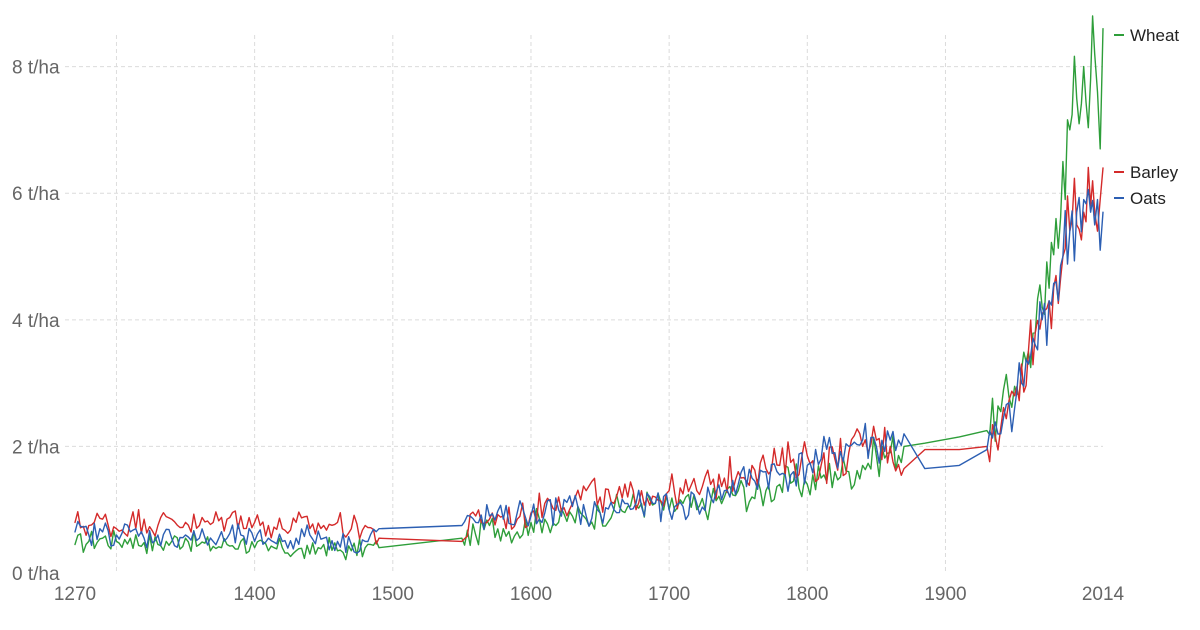 This screenshot has height=630, width=1200. Describe the element at coordinates (1154, 35) in the screenshot. I see `legend-label-wheat: Wheat` at that location.